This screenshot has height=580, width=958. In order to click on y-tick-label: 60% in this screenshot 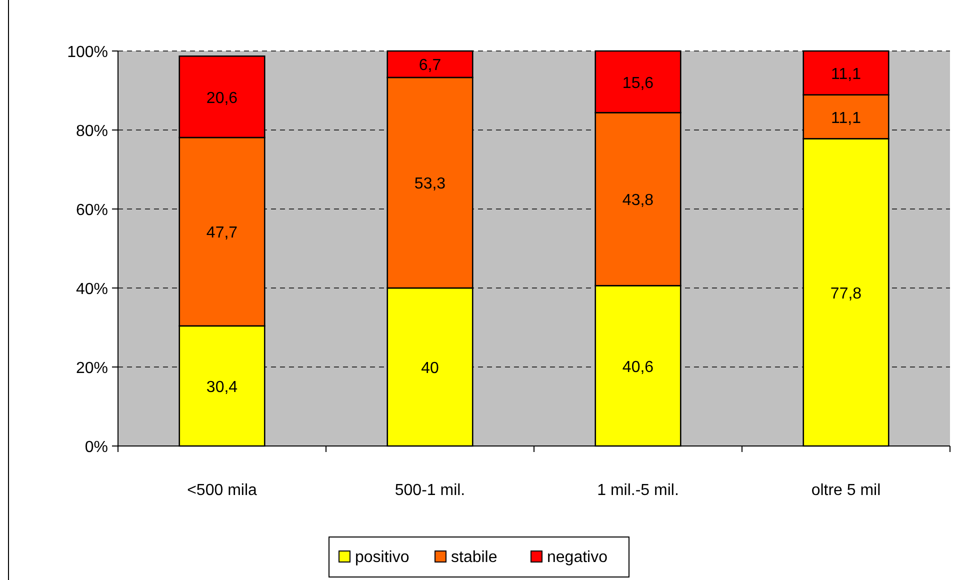, I will do `click(92, 210)`.